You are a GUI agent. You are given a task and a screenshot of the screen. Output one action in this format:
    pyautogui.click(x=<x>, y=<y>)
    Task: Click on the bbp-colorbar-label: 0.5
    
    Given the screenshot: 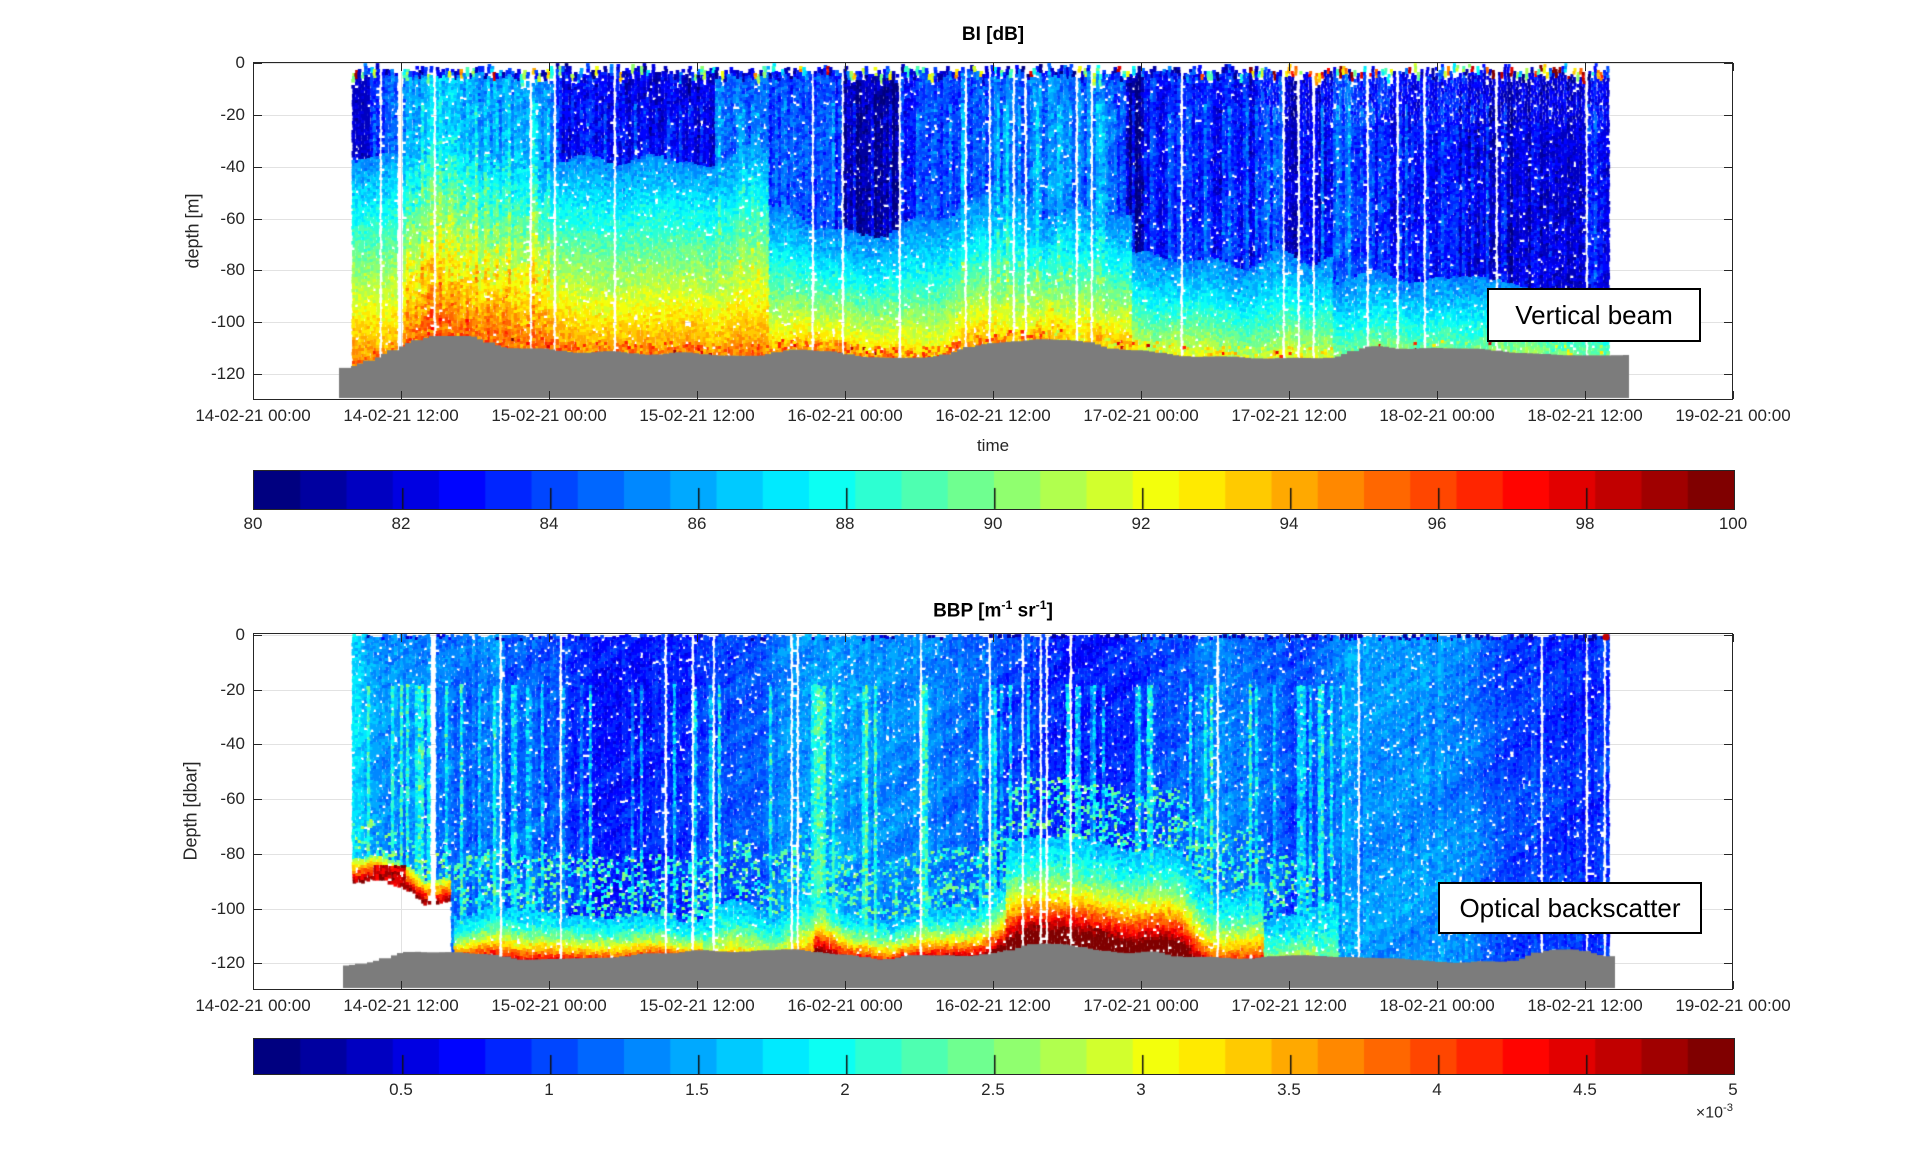 What is the action you would take?
    pyautogui.click(x=401, y=1089)
    